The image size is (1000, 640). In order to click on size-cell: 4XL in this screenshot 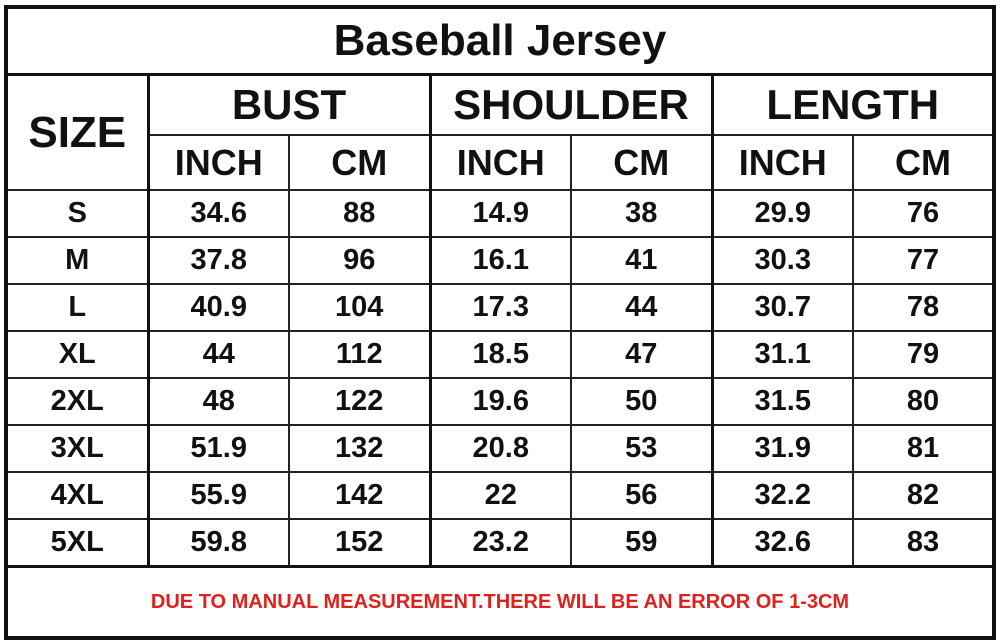, I will do `click(77, 495)`.